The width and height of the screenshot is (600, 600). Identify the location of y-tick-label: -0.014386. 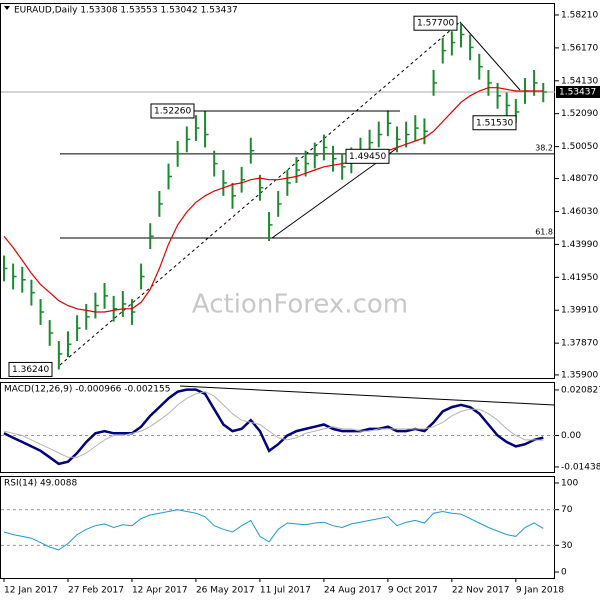
(580, 467).